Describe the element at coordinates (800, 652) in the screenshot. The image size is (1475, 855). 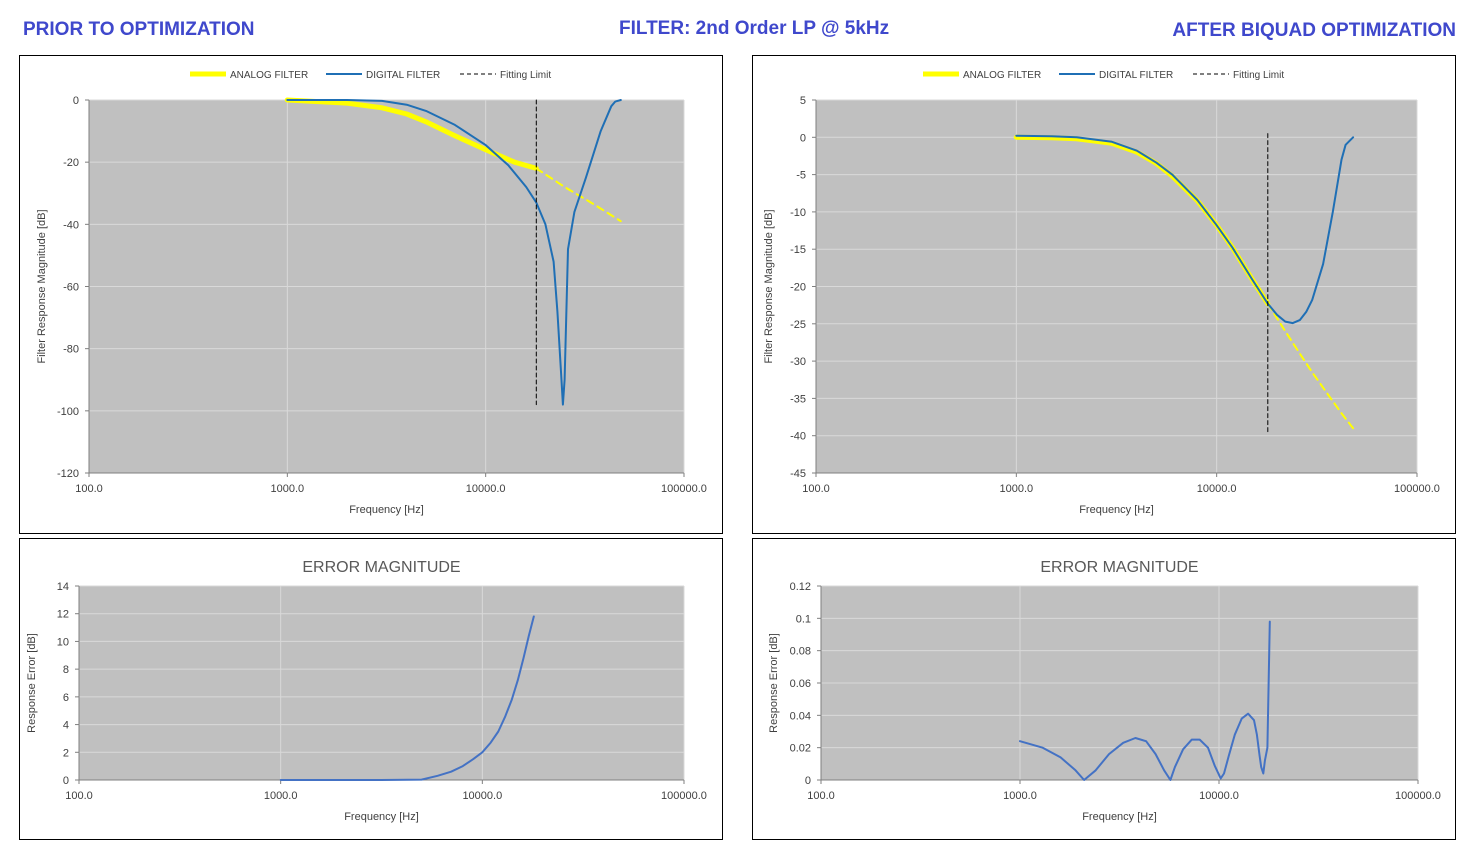
I see `y-tick-label: 0.08` at that location.